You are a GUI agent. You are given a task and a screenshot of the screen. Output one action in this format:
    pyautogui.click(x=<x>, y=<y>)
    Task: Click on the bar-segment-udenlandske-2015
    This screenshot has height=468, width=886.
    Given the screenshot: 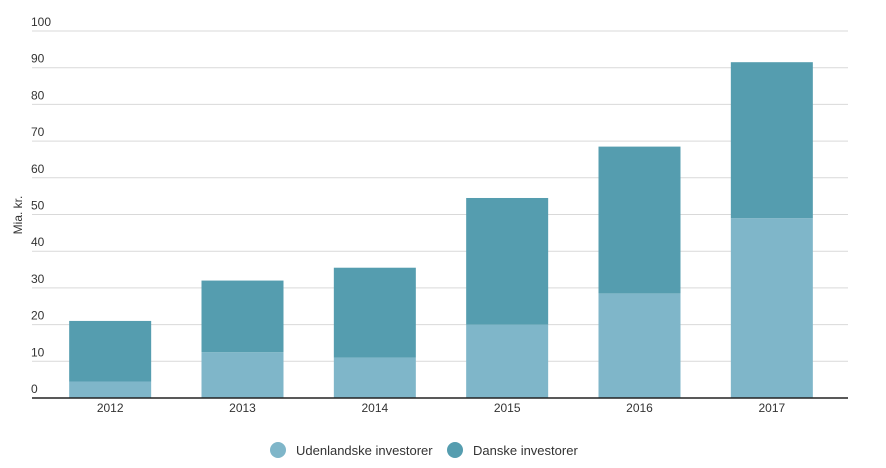 What is the action you would take?
    pyautogui.click(x=507, y=361)
    